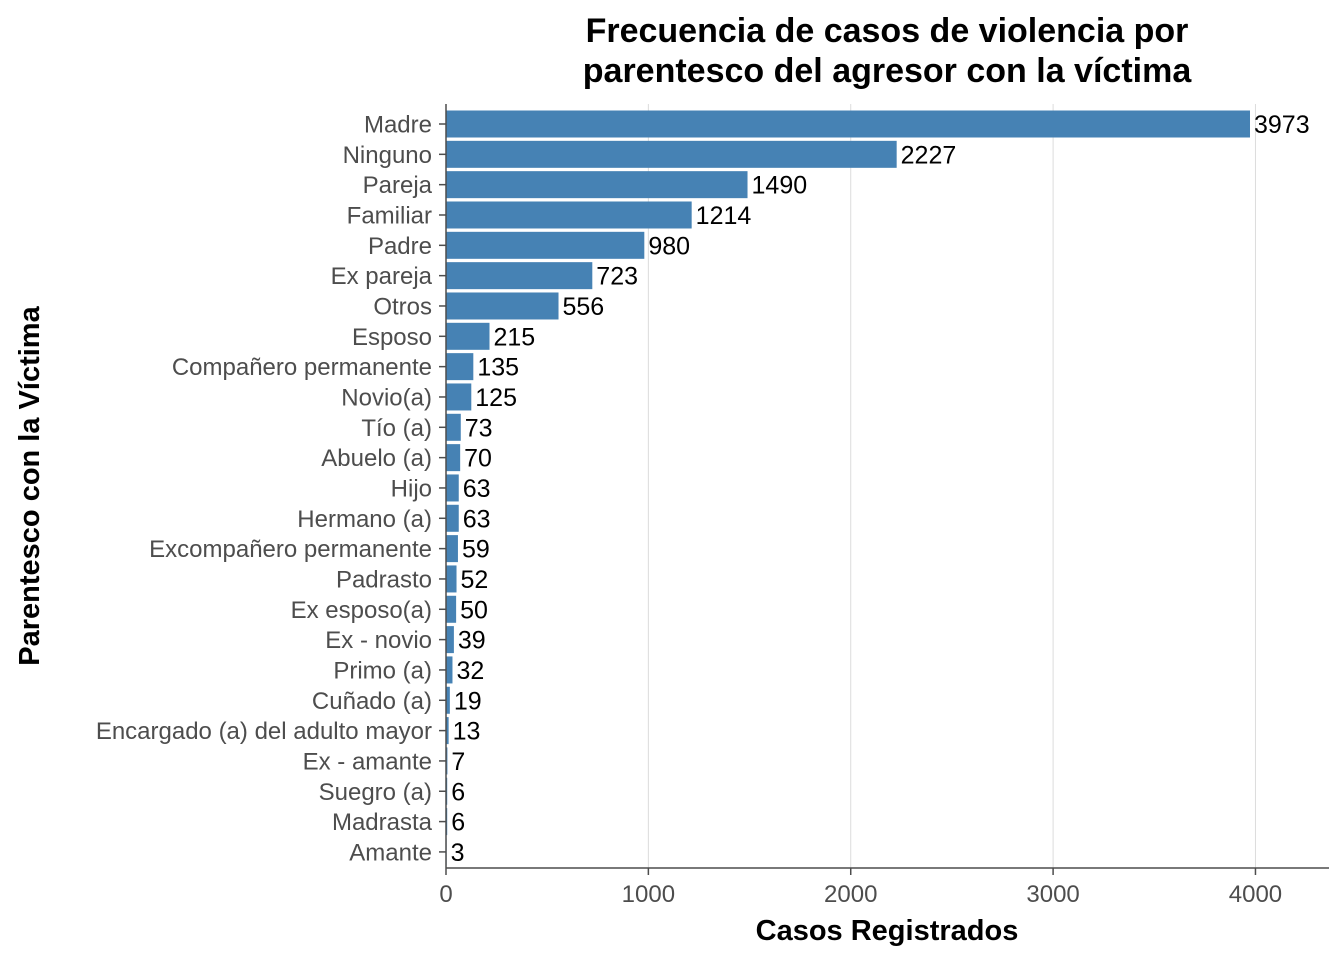  What do you see at coordinates (387, 155) in the screenshot?
I see `category-label: Ninguno` at bounding box center [387, 155].